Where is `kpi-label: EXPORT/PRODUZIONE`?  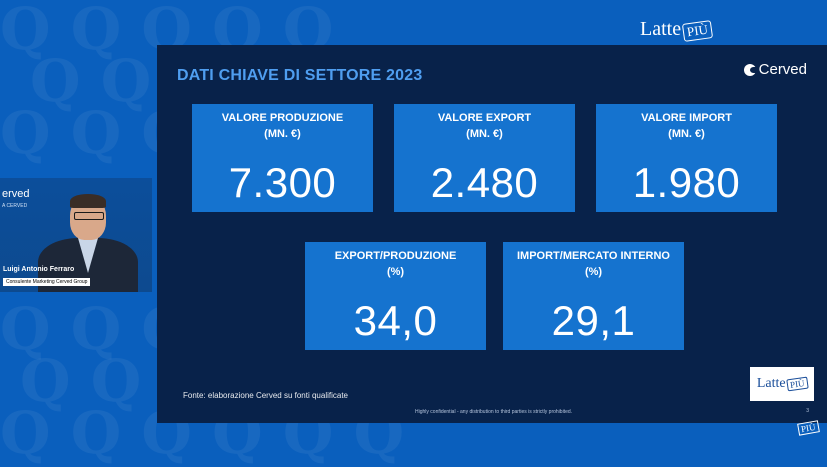
kpi-label: EXPORT/PRODUZIONE is located at coordinates (395, 256).